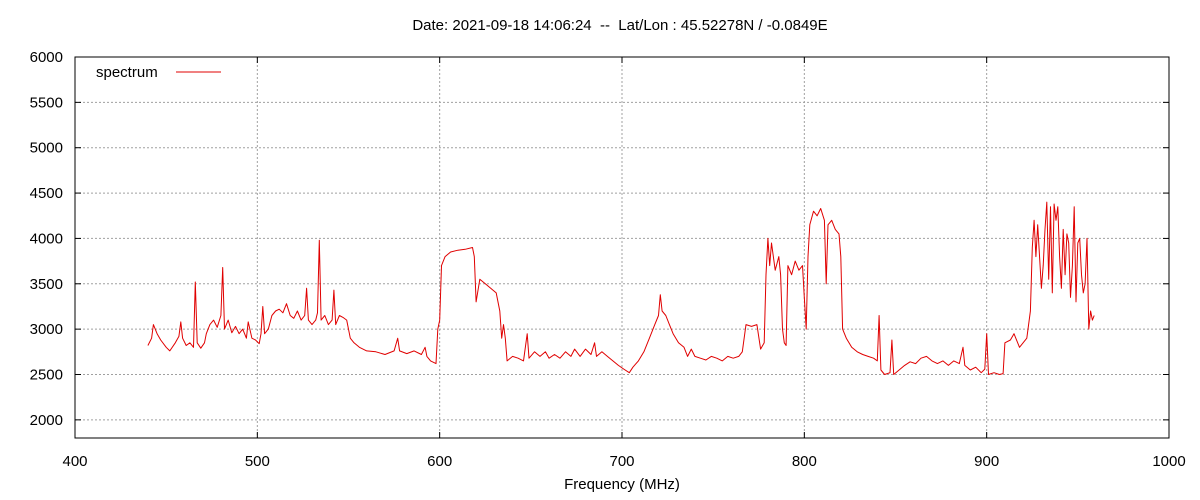  What do you see at coordinates (46, 375) in the screenshot?
I see `y-tick-label: 2500` at bounding box center [46, 375].